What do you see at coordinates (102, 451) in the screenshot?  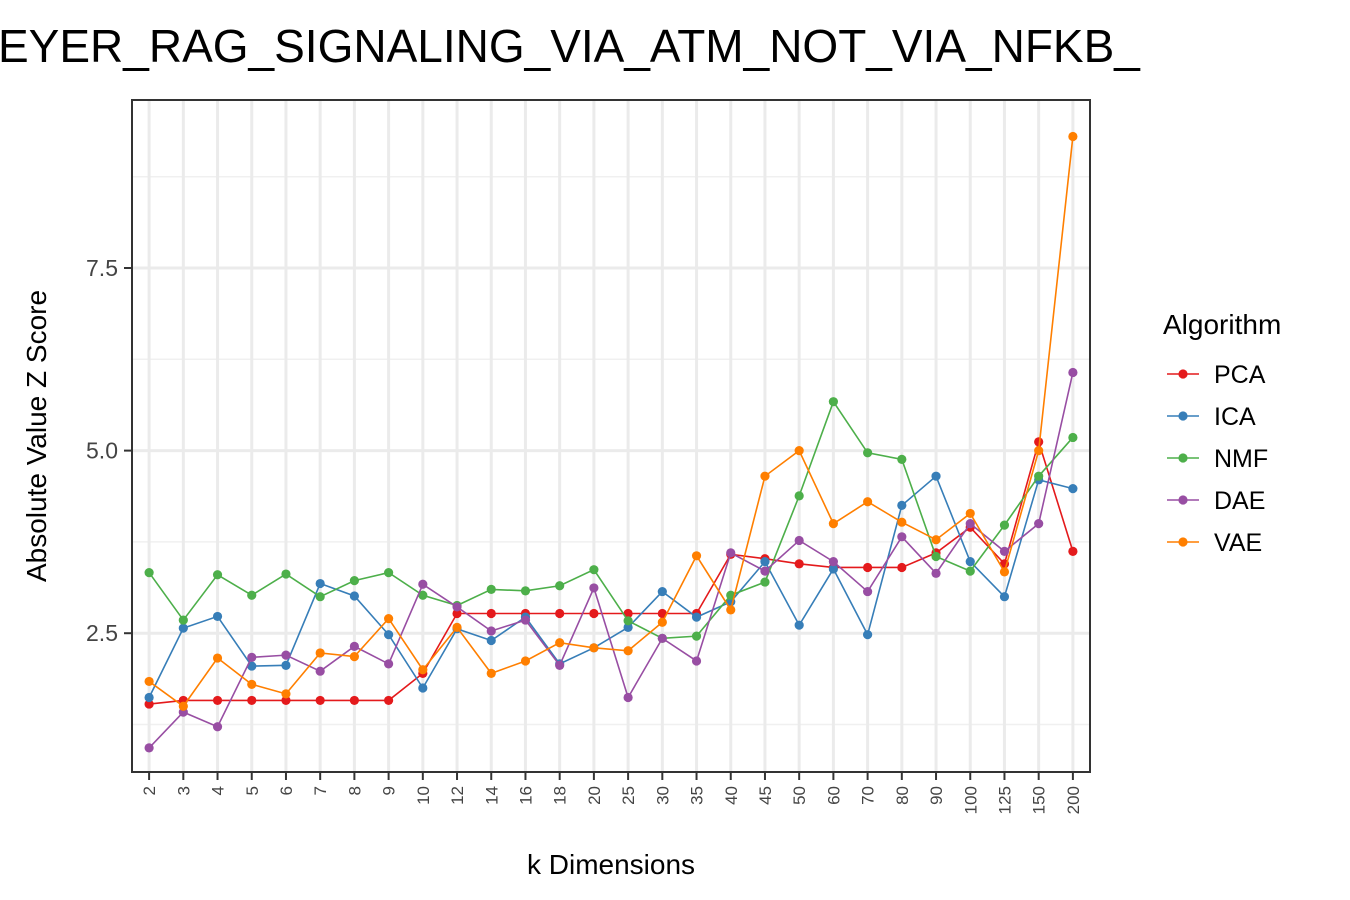 I see `y-tick-label-1: 5.0` at bounding box center [102, 451].